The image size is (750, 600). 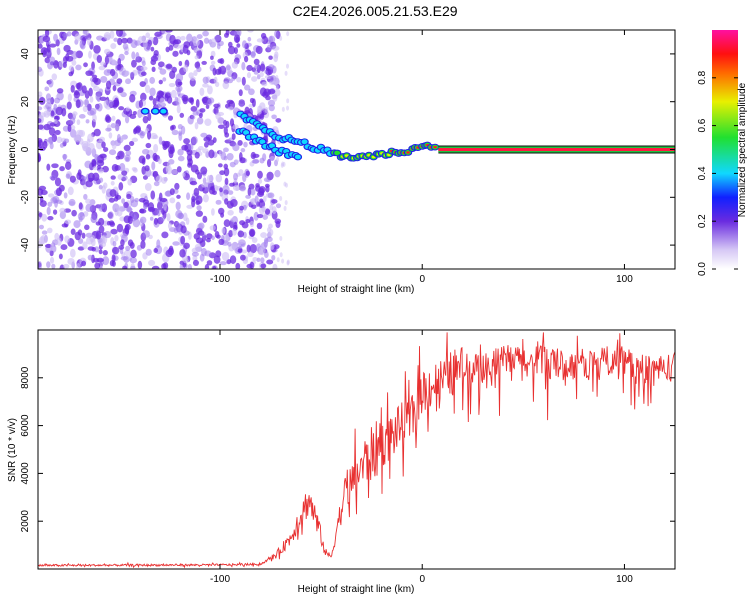 I want to click on steady-line-core, so click(x=556, y=149).